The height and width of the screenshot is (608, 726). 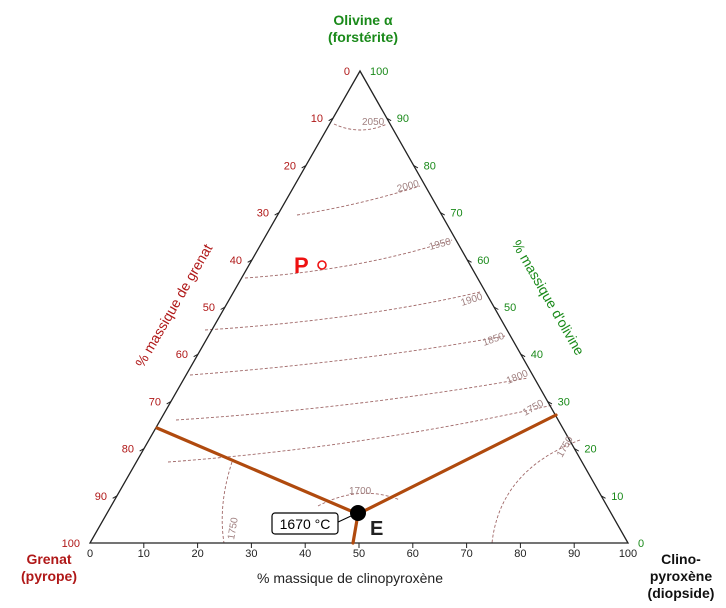 I want to click on tick-label-bottom: 20, so click(x=197, y=554).